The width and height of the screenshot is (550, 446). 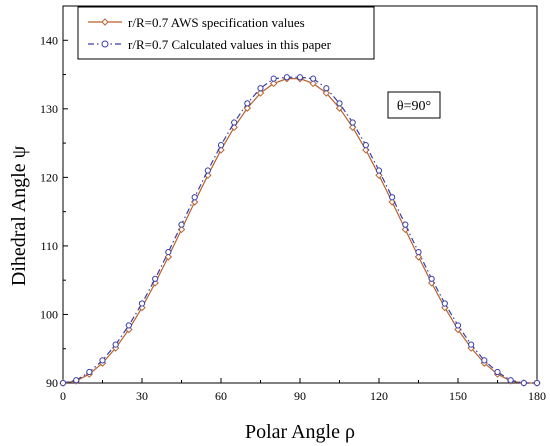 What do you see at coordinates (105, 33) in the screenshot?
I see `legend-swatches` at bounding box center [105, 33].